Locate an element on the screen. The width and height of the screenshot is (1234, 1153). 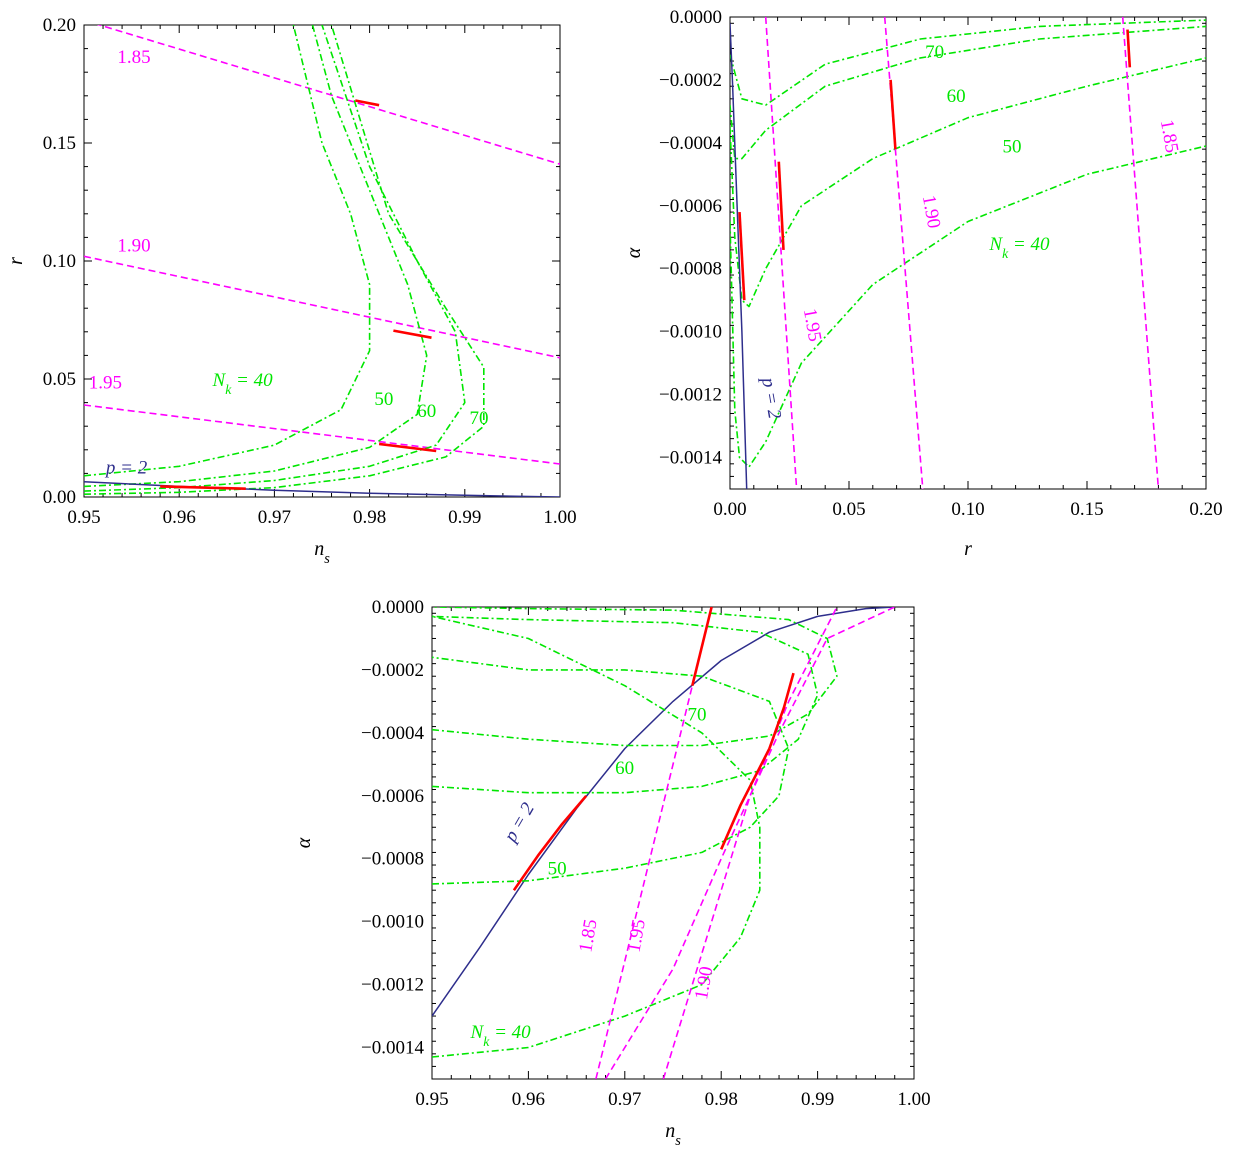
y-tick-label: 0.20 is located at coordinates (59, 25).